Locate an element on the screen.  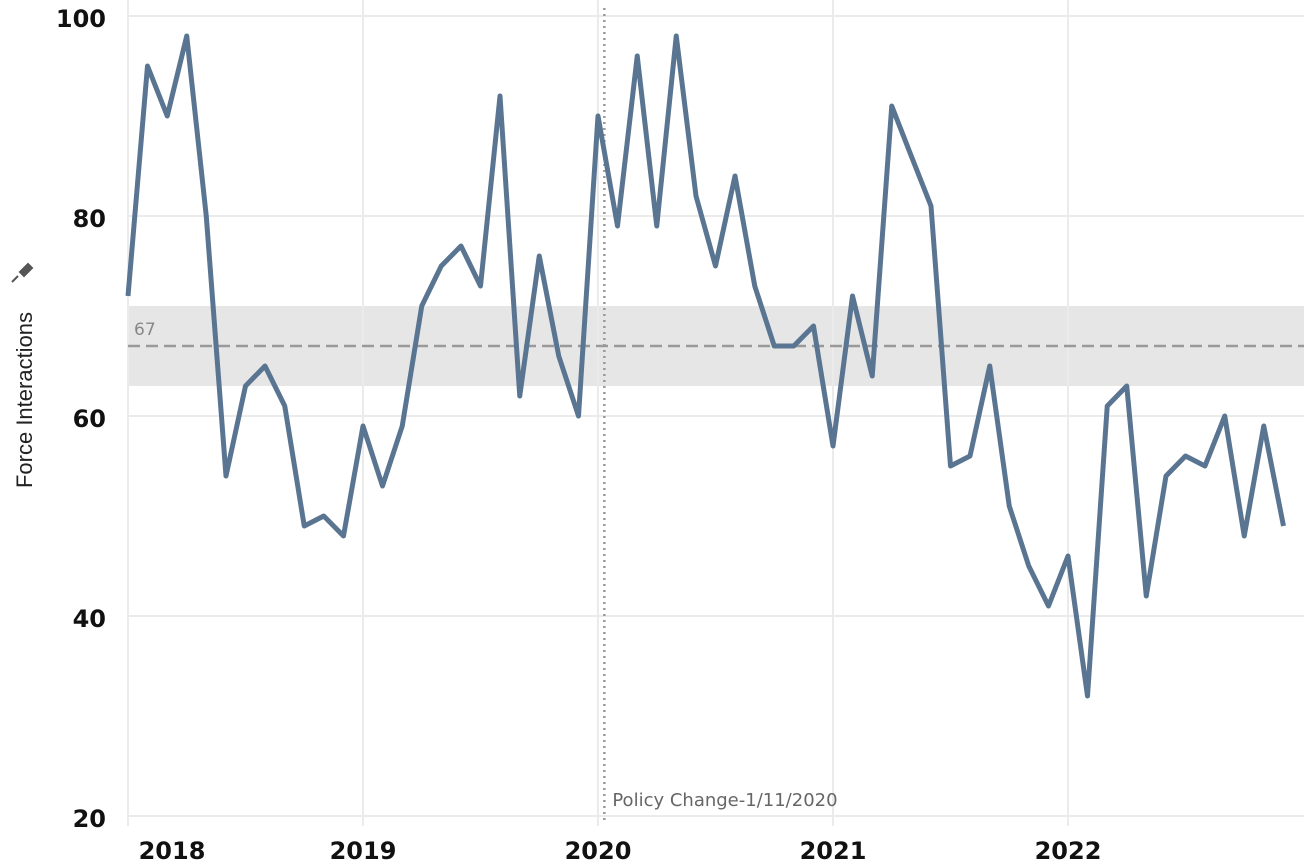
y-tick-label: 80 is located at coordinates (89, 219).